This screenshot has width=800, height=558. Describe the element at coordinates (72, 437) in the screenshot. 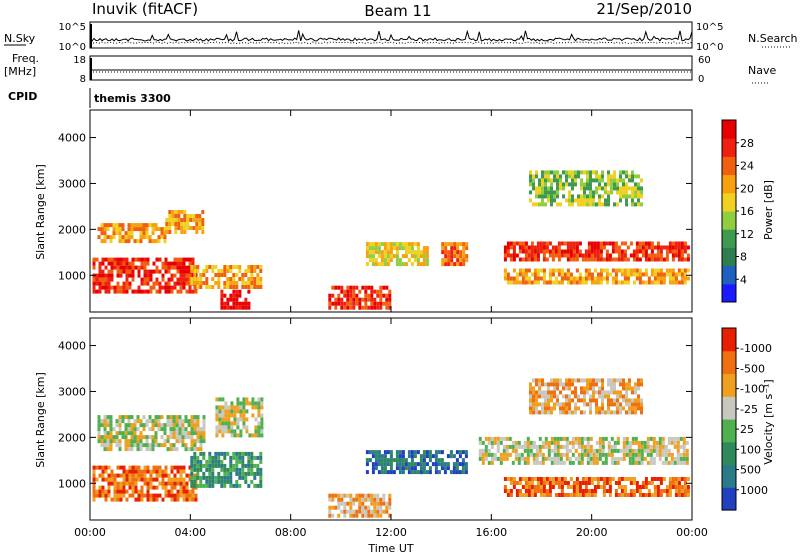

I see `y-tick-label: 2000` at that location.